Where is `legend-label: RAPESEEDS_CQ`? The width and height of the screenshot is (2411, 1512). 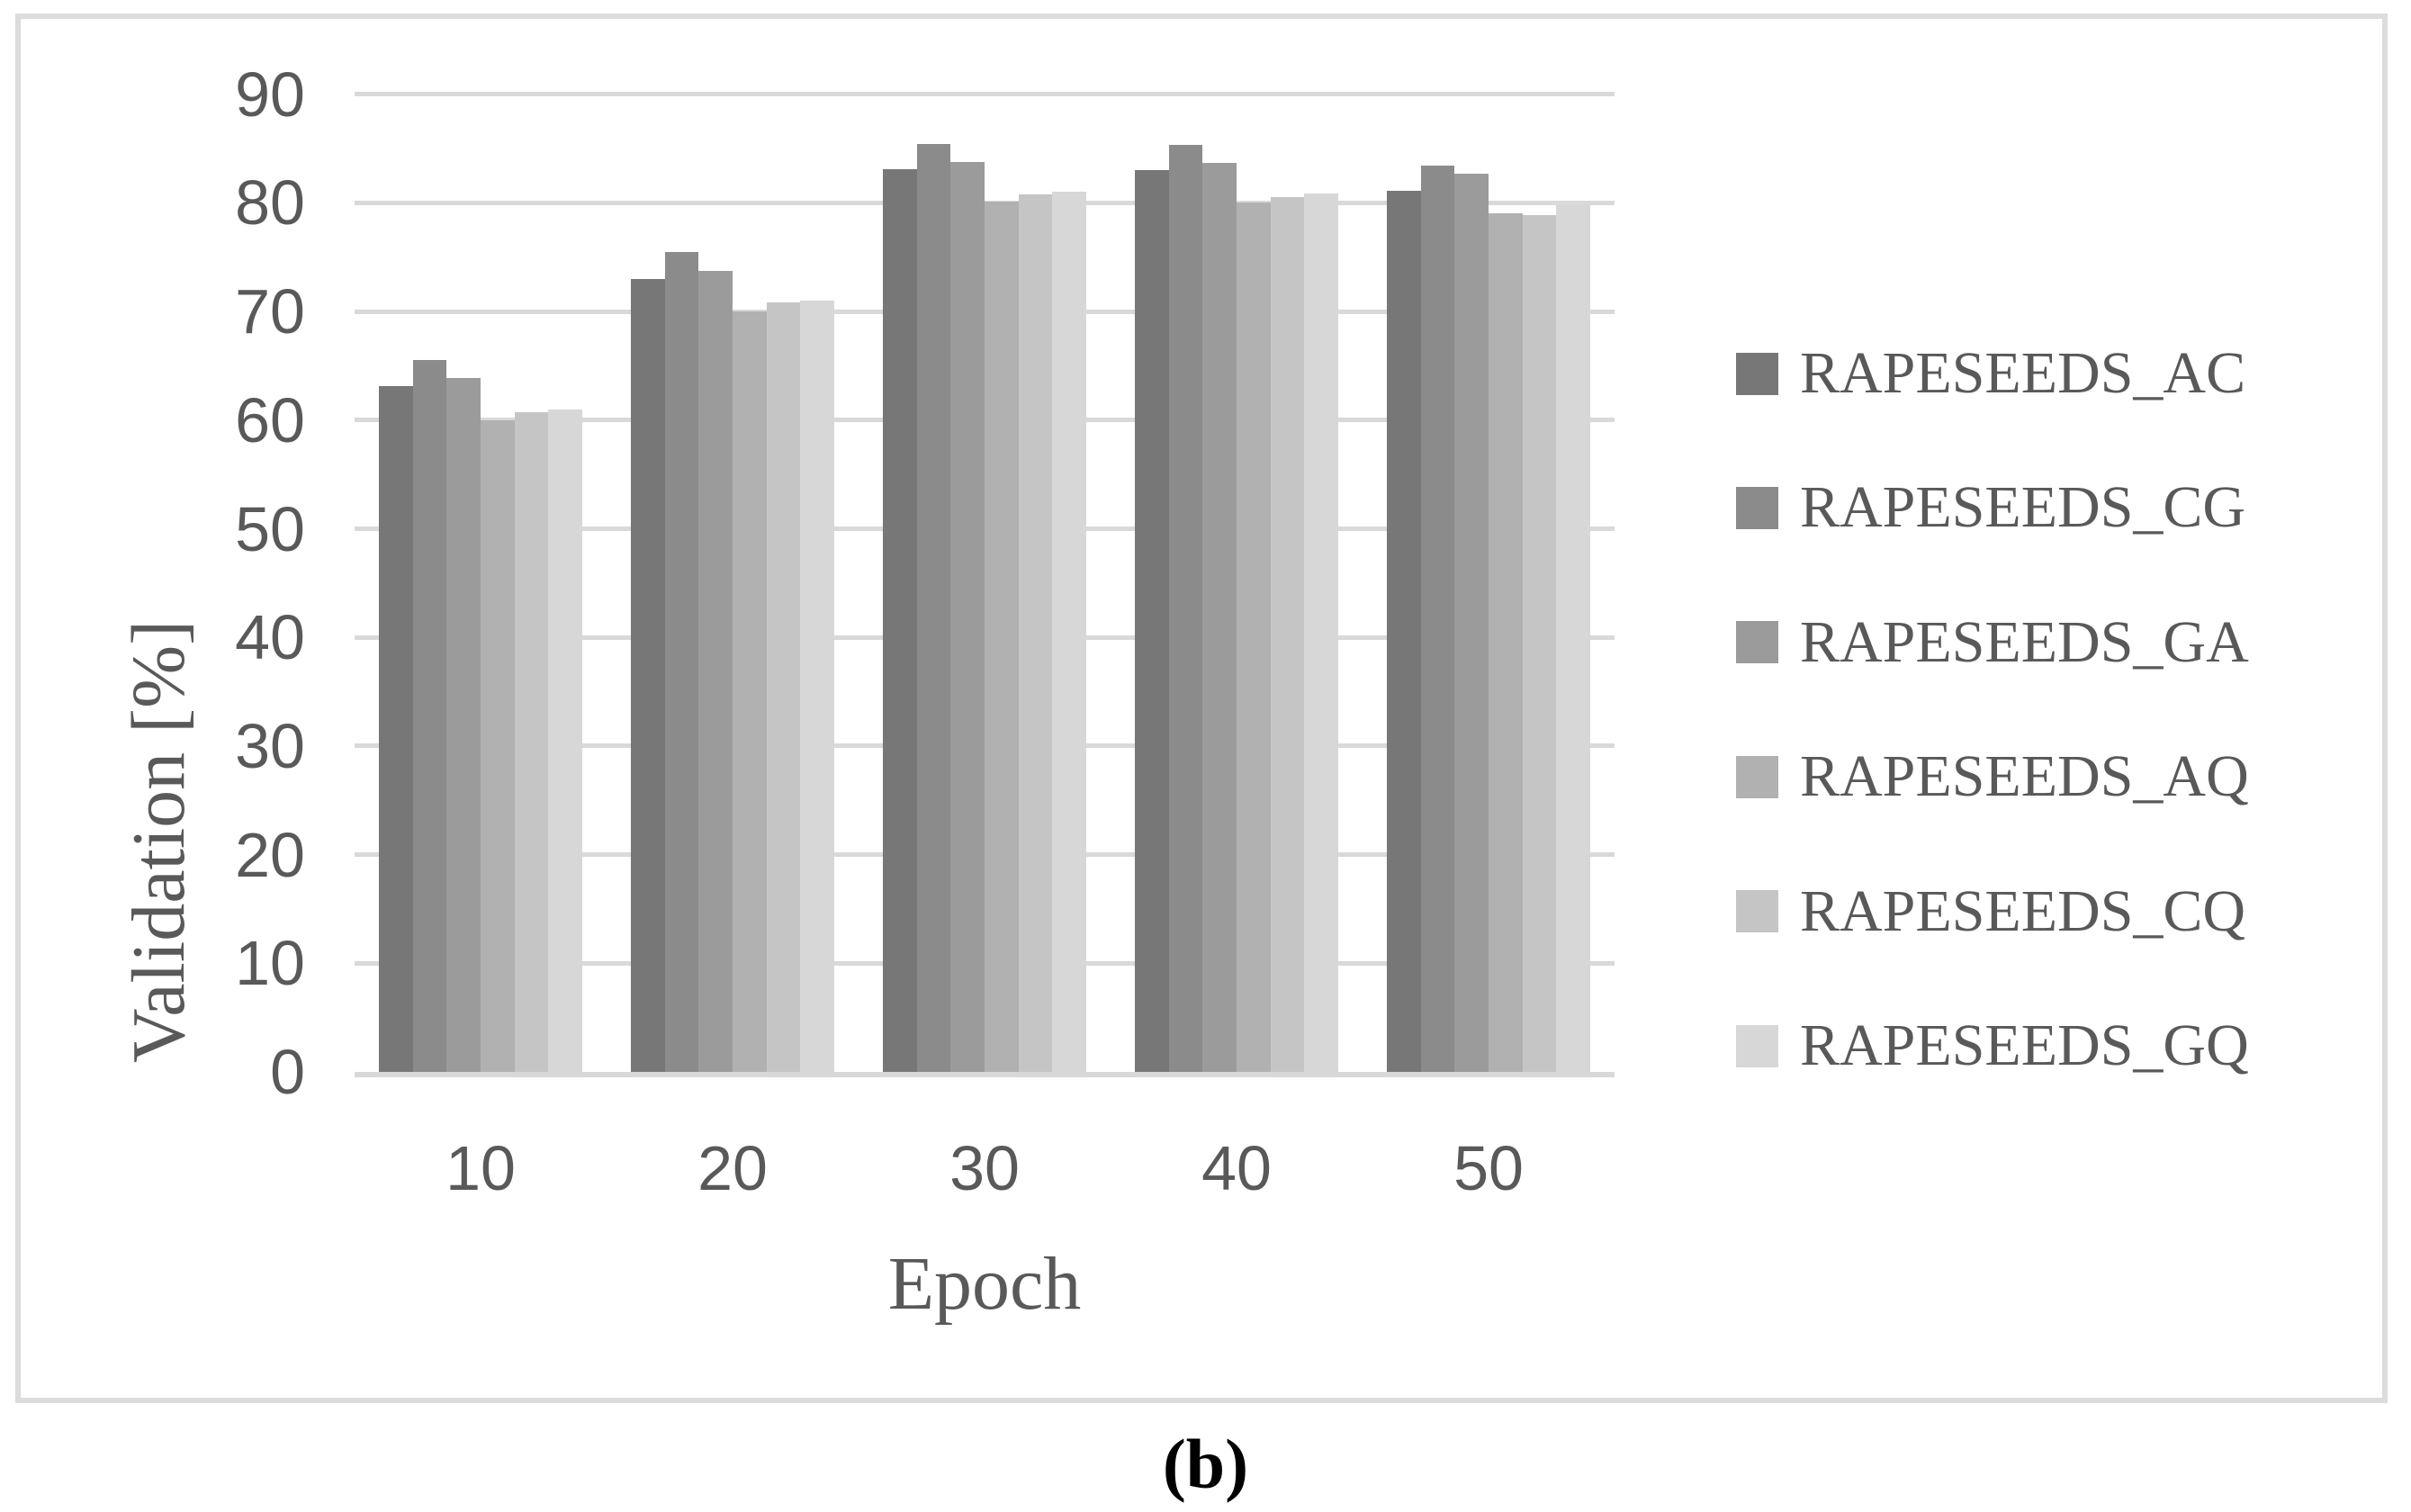
legend-label: RAPESEEDS_CQ is located at coordinates (2023, 911).